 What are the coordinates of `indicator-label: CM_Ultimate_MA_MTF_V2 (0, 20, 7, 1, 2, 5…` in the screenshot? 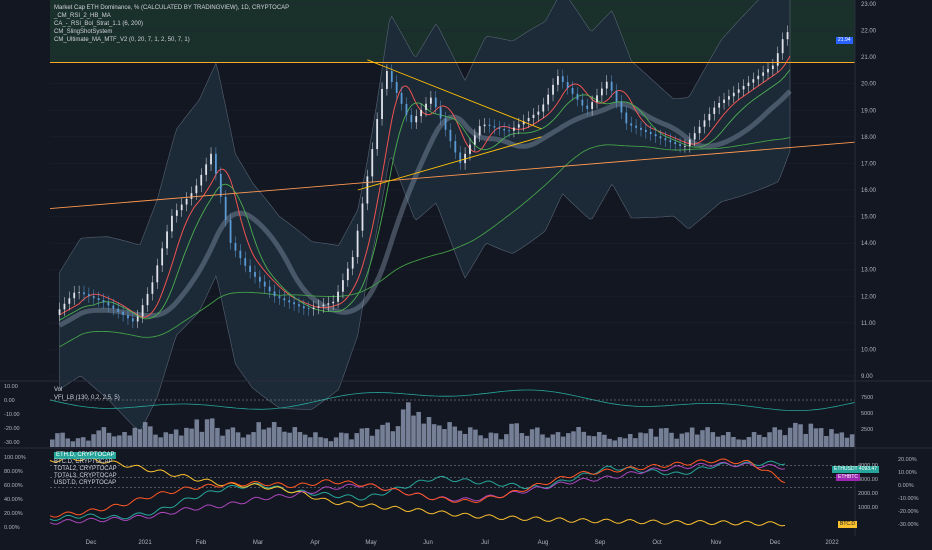 It's located at (122, 40).